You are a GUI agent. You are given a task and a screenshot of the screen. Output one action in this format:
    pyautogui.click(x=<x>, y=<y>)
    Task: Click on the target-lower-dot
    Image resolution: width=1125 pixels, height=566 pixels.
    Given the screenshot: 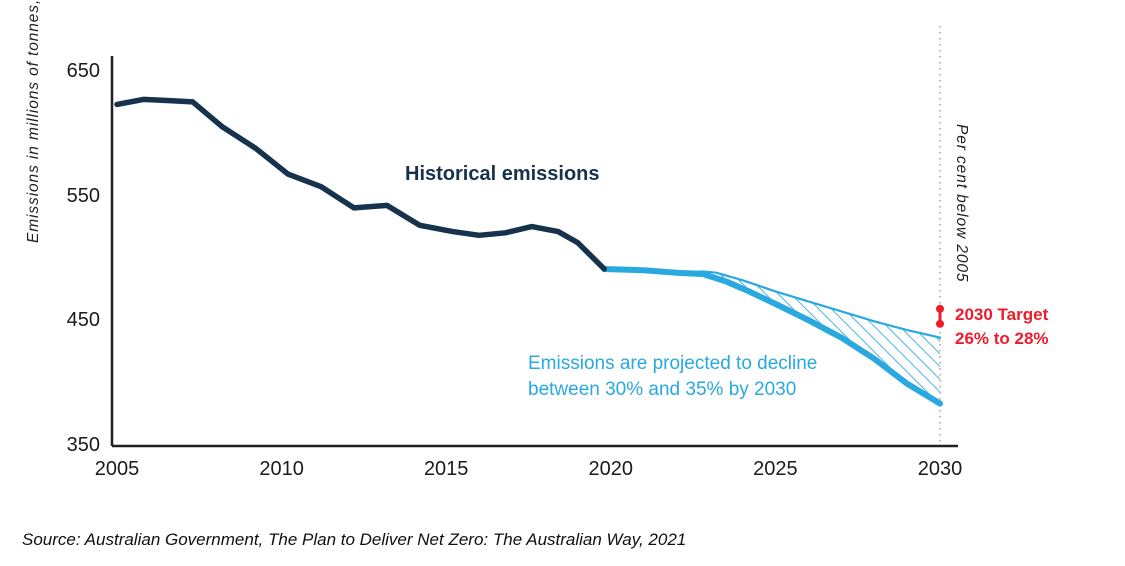 What is the action you would take?
    pyautogui.click(x=940, y=323)
    